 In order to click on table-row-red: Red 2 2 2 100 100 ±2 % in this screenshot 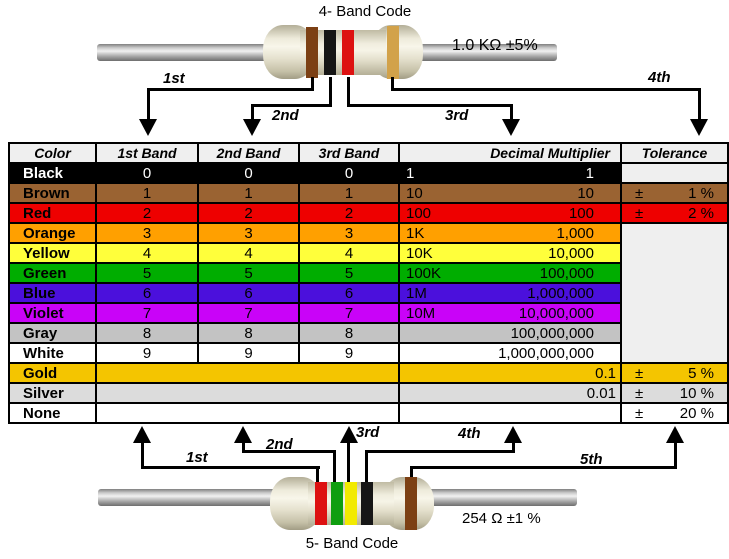, I will do `click(368, 213)`.